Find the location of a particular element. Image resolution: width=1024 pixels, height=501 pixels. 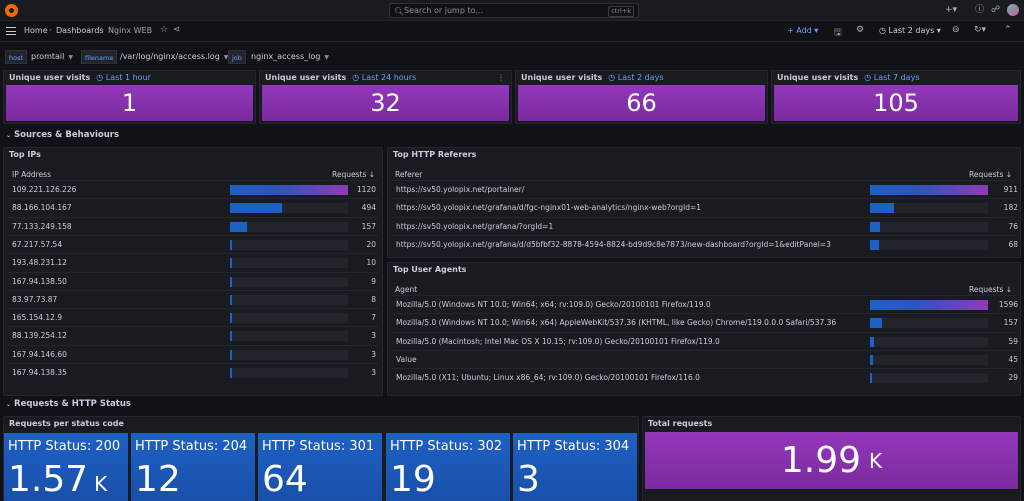

row-header-requests: ⌄ Requests & HTTP Status is located at coordinates (68, 404).